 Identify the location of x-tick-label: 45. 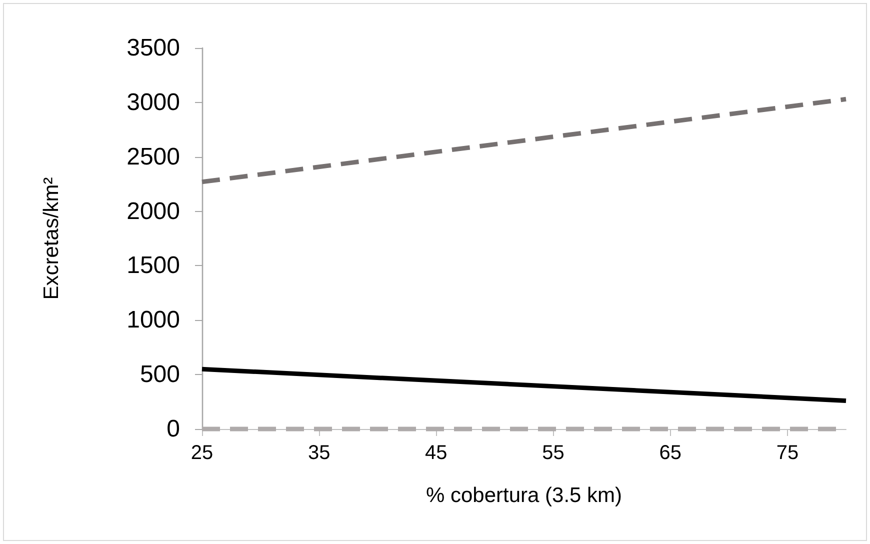
(436, 453).